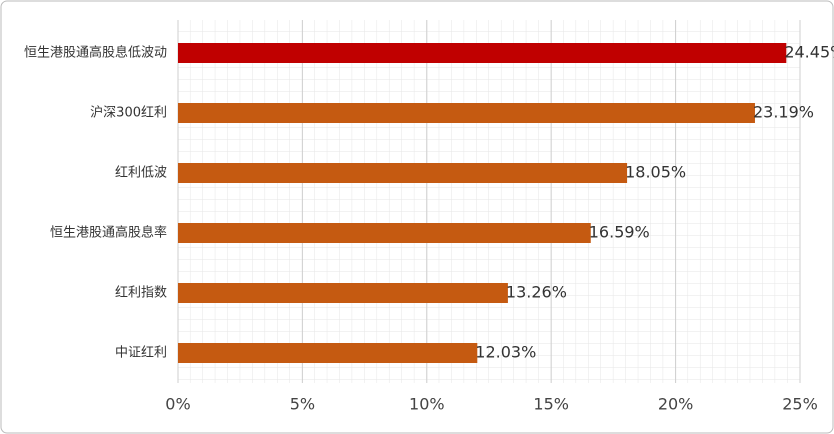  Describe the element at coordinates (177, 404) in the screenshot. I see `x-tick-label: 0%` at that location.